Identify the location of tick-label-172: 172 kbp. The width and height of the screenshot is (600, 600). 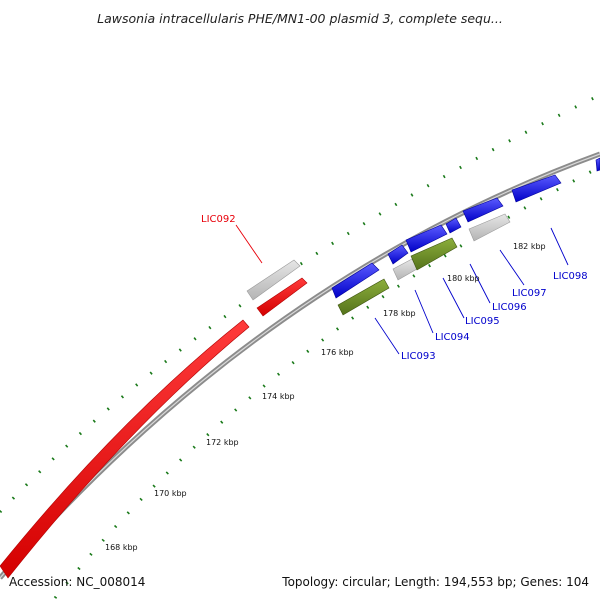
(222, 442).